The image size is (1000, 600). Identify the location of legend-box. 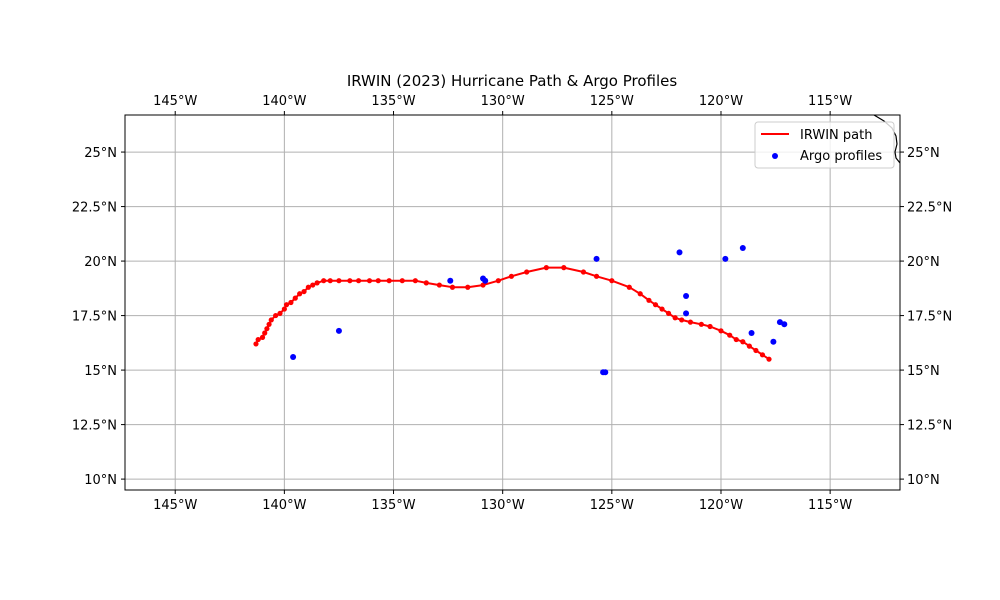
(824, 145).